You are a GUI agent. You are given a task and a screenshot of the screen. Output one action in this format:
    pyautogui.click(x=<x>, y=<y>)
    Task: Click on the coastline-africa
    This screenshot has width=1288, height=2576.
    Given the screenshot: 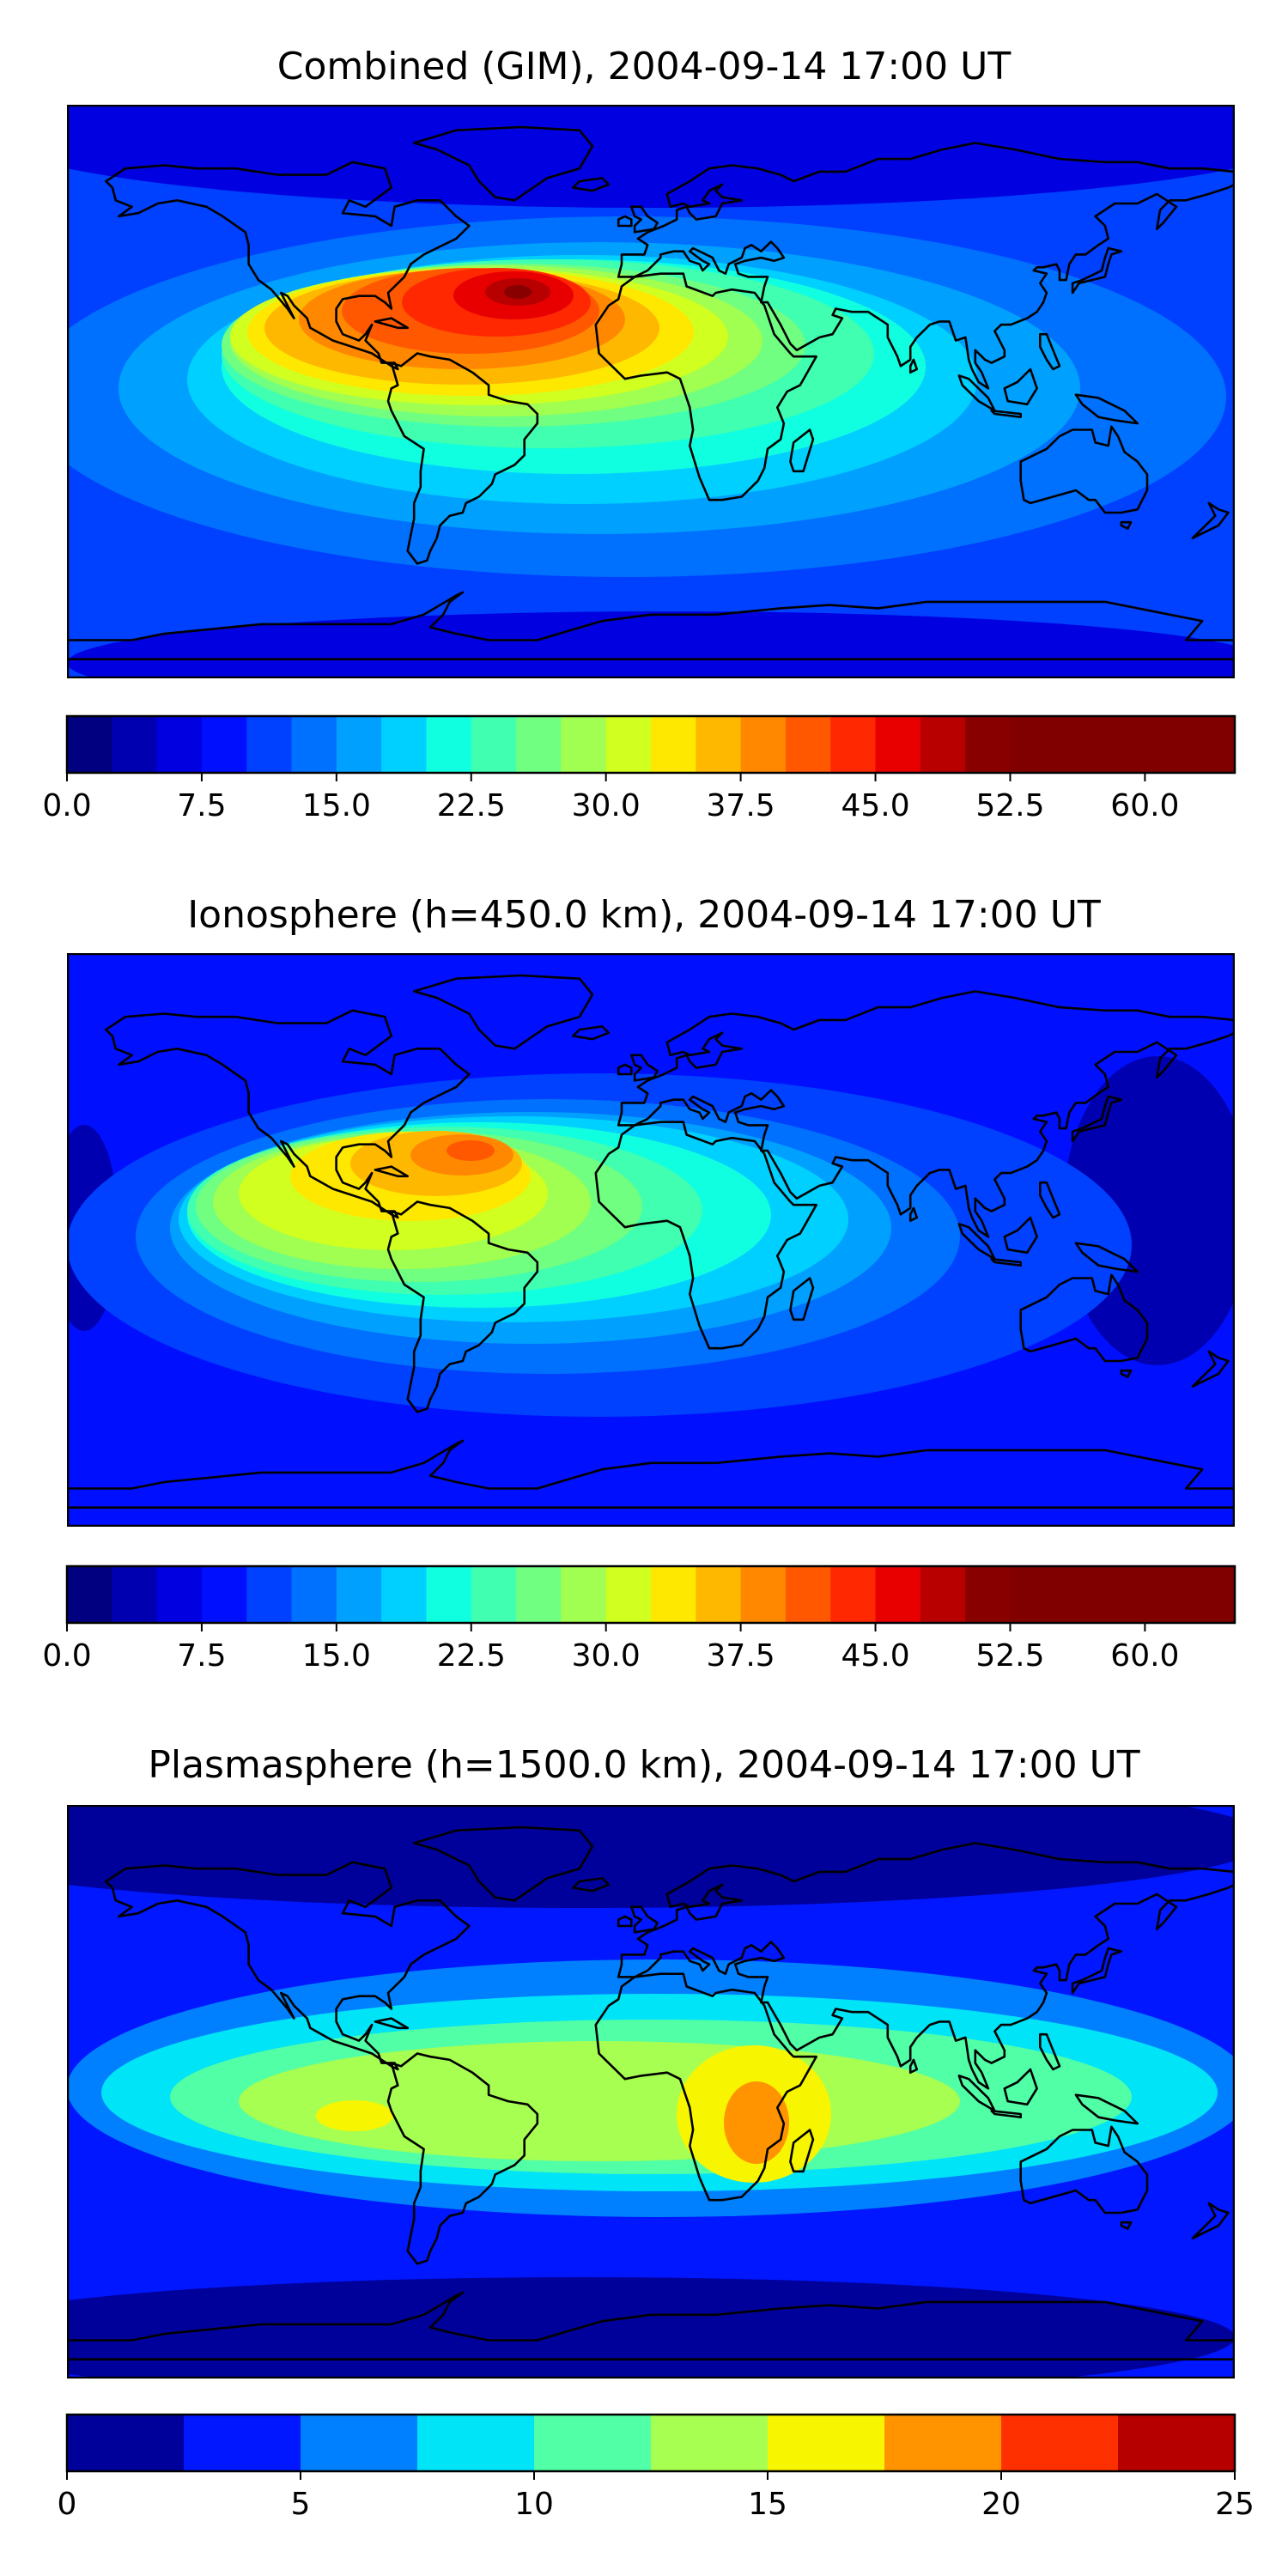 What is the action you would take?
    pyautogui.click(x=706, y=2087)
    